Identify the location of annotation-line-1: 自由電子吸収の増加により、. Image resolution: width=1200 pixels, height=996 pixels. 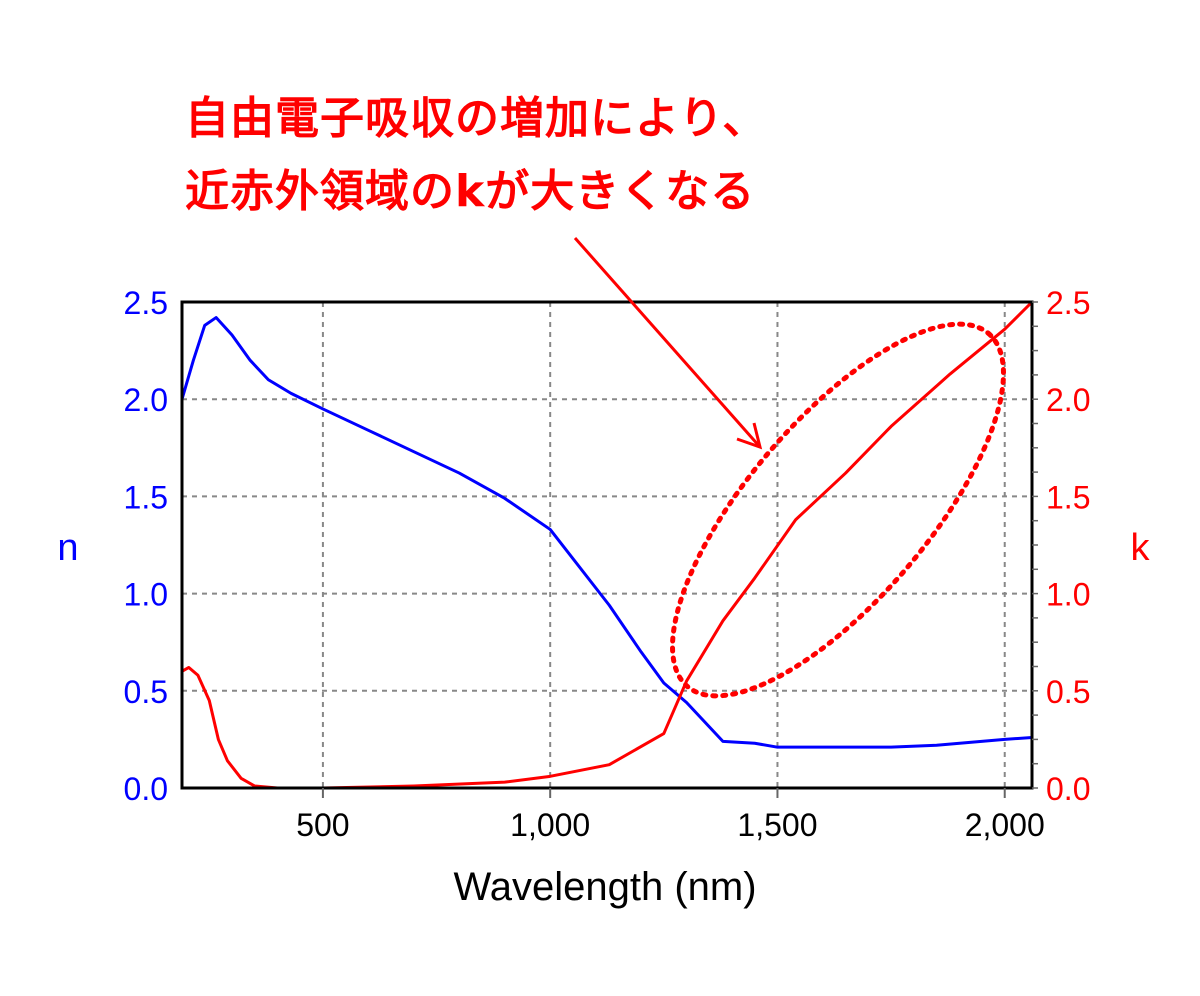
(476, 118).